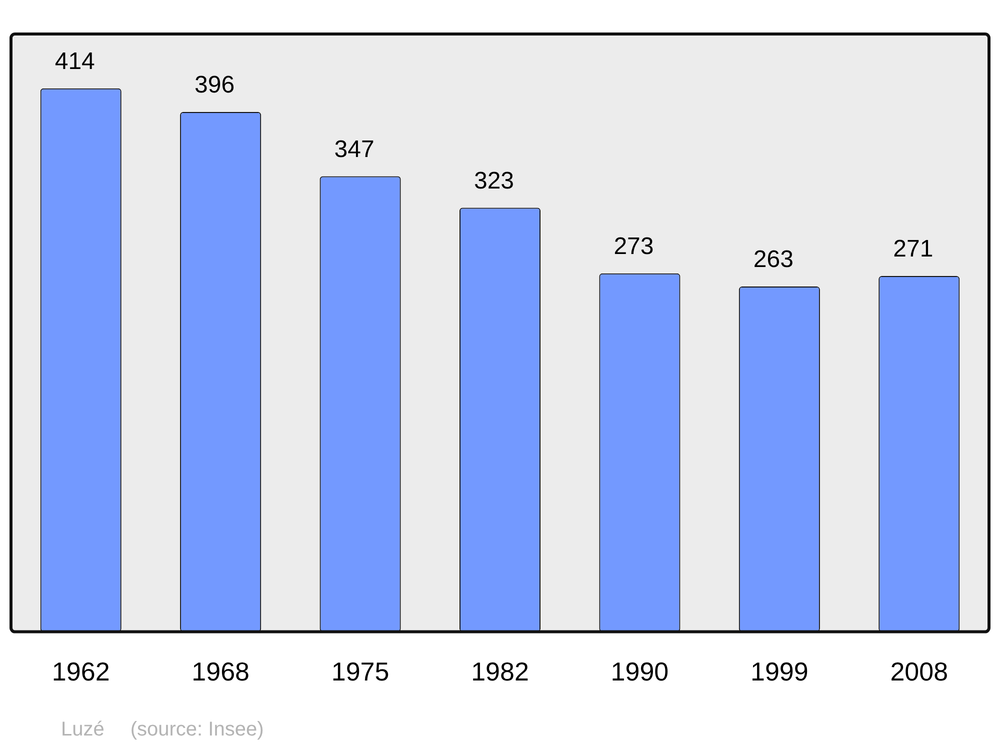  I want to click on data-label: 347, so click(354, 149).